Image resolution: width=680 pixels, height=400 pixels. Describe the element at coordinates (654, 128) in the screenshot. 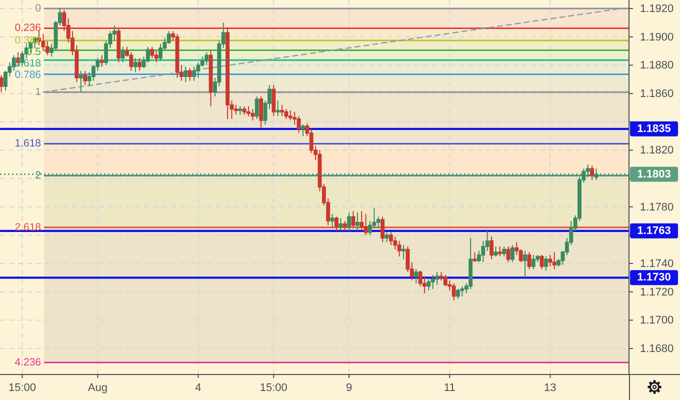

I see `ref-line-label: 1.1835` at that location.